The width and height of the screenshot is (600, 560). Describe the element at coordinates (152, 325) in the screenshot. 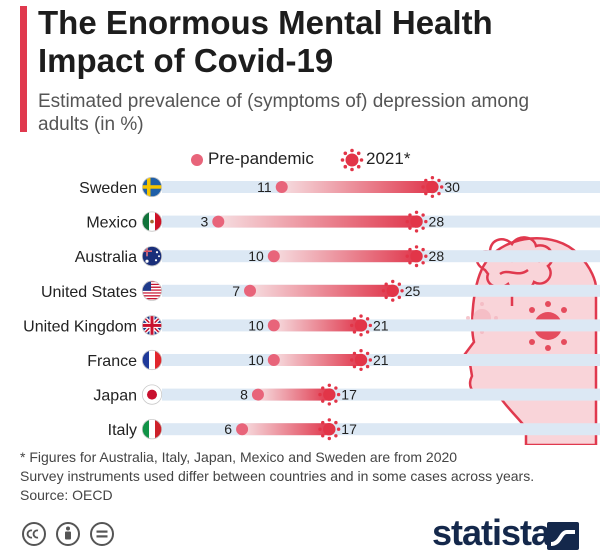

I see `united-kingdom-flag-icon` at that location.